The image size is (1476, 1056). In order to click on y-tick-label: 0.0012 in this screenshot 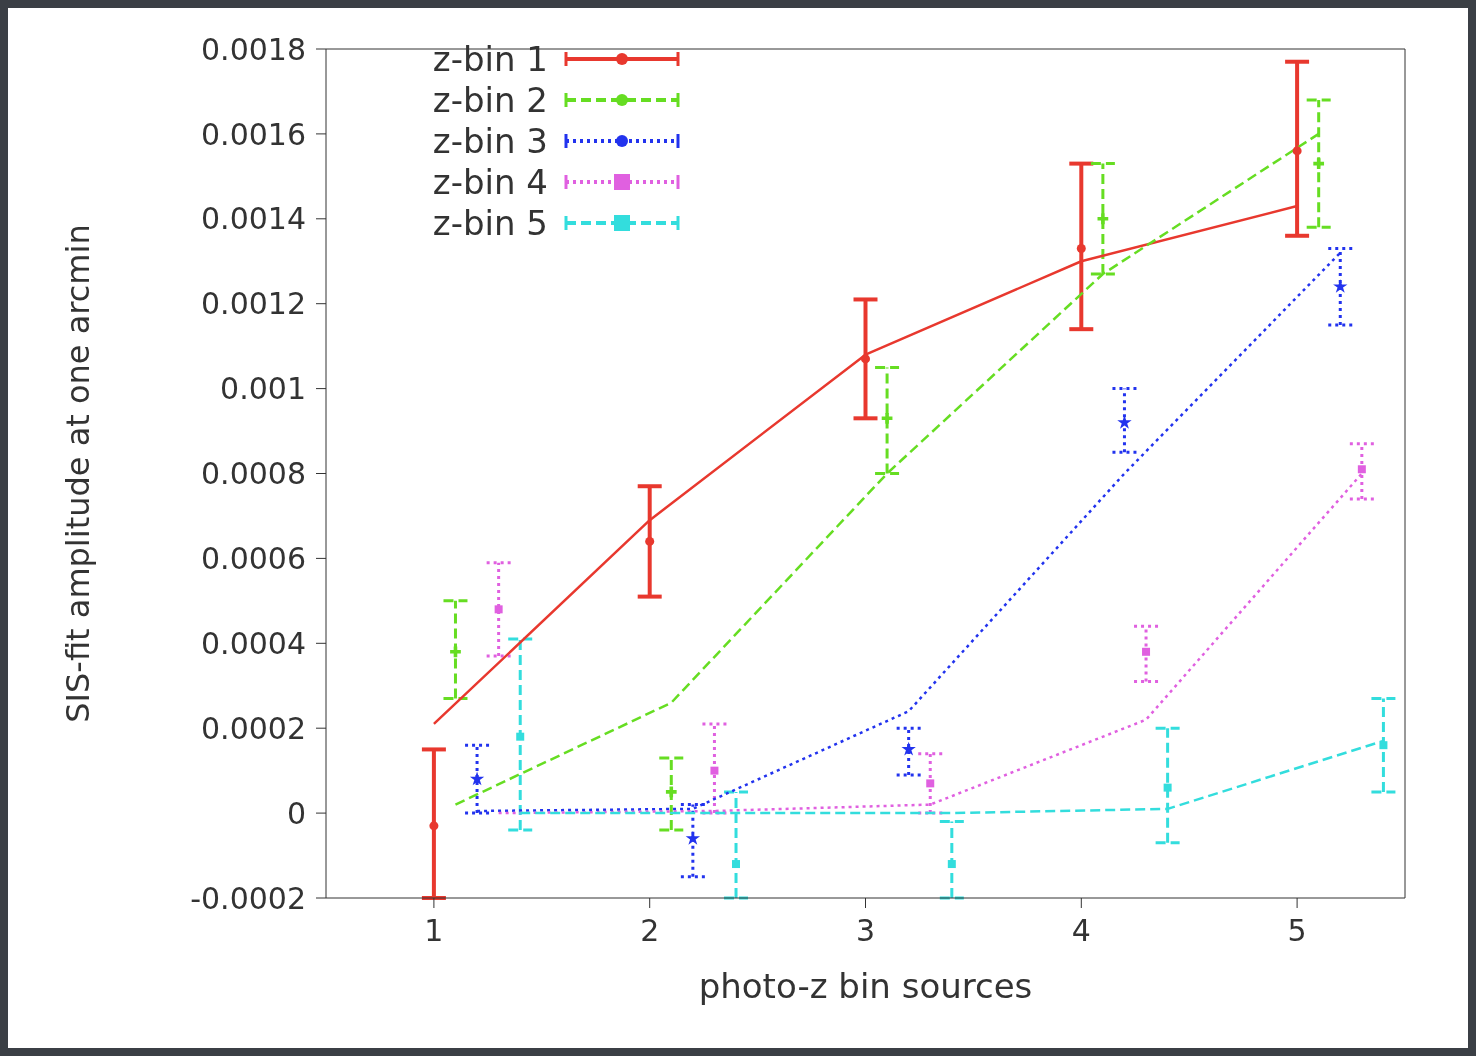, I will do `click(253, 304)`.